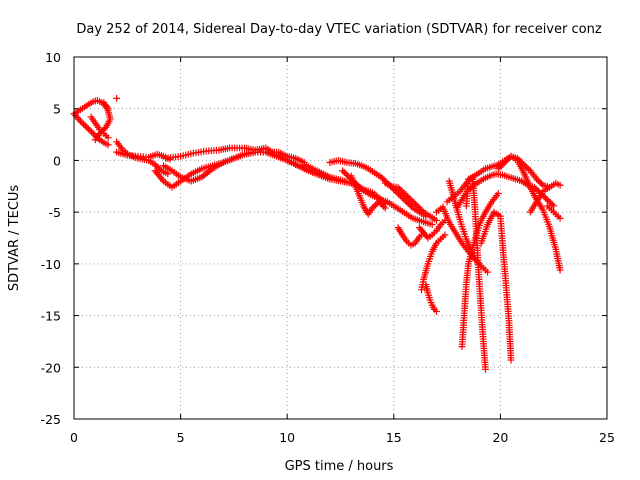 This screenshot has height=480, width=640. What do you see at coordinates (287, 437) in the screenshot?
I see `x-tick-label: 10` at bounding box center [287, 437].